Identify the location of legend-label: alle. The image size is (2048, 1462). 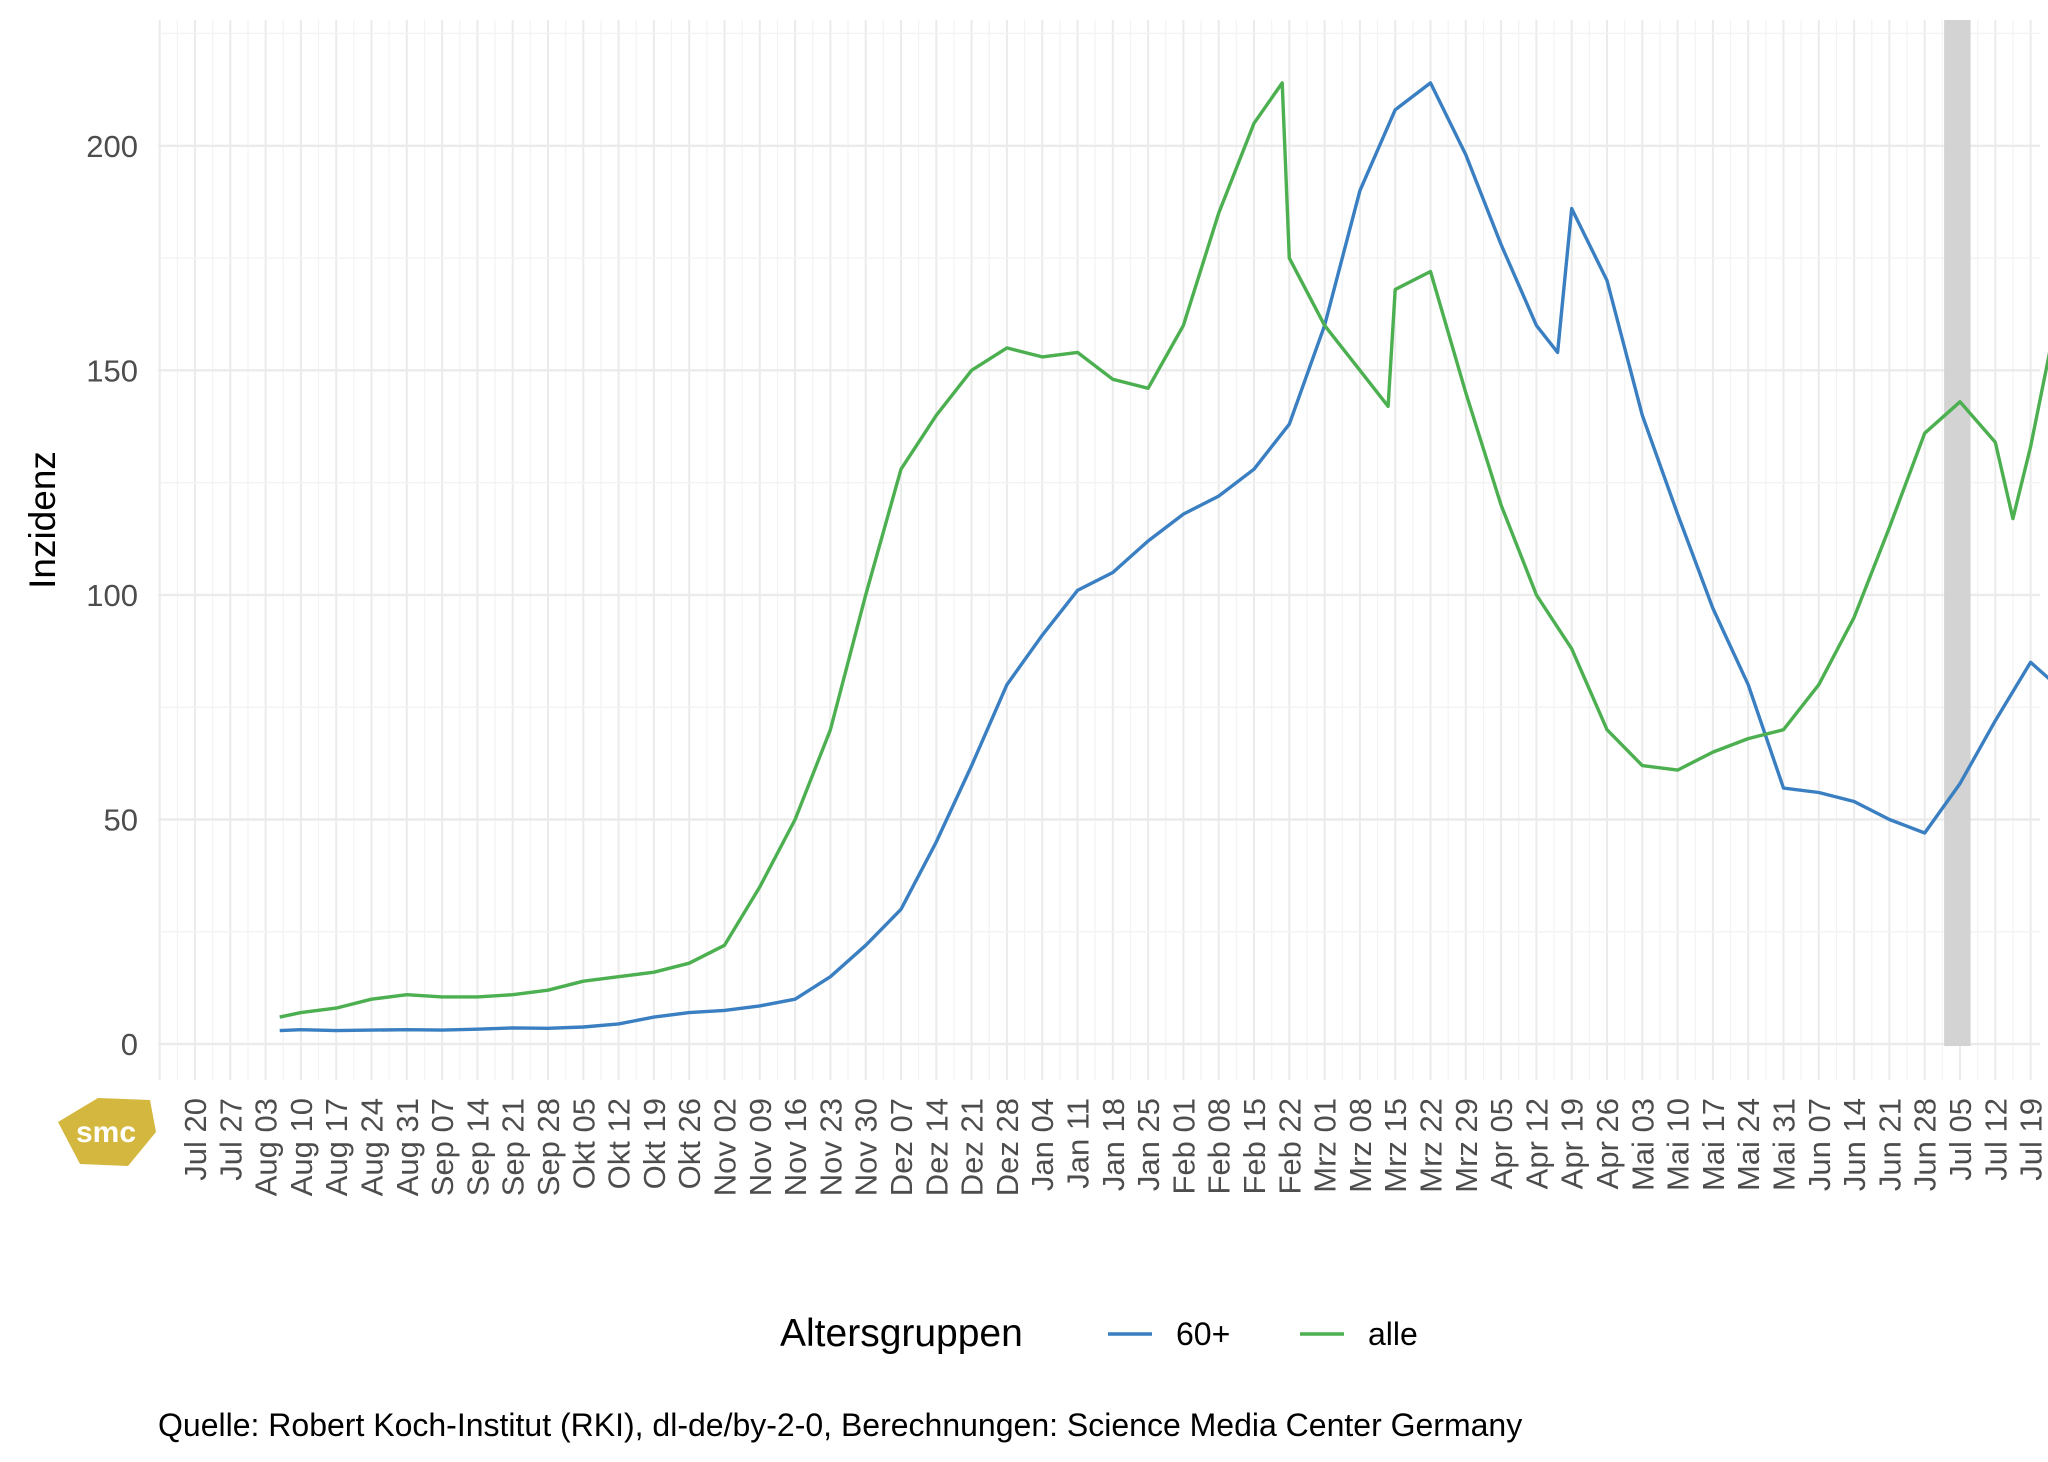
(1393, 1334).